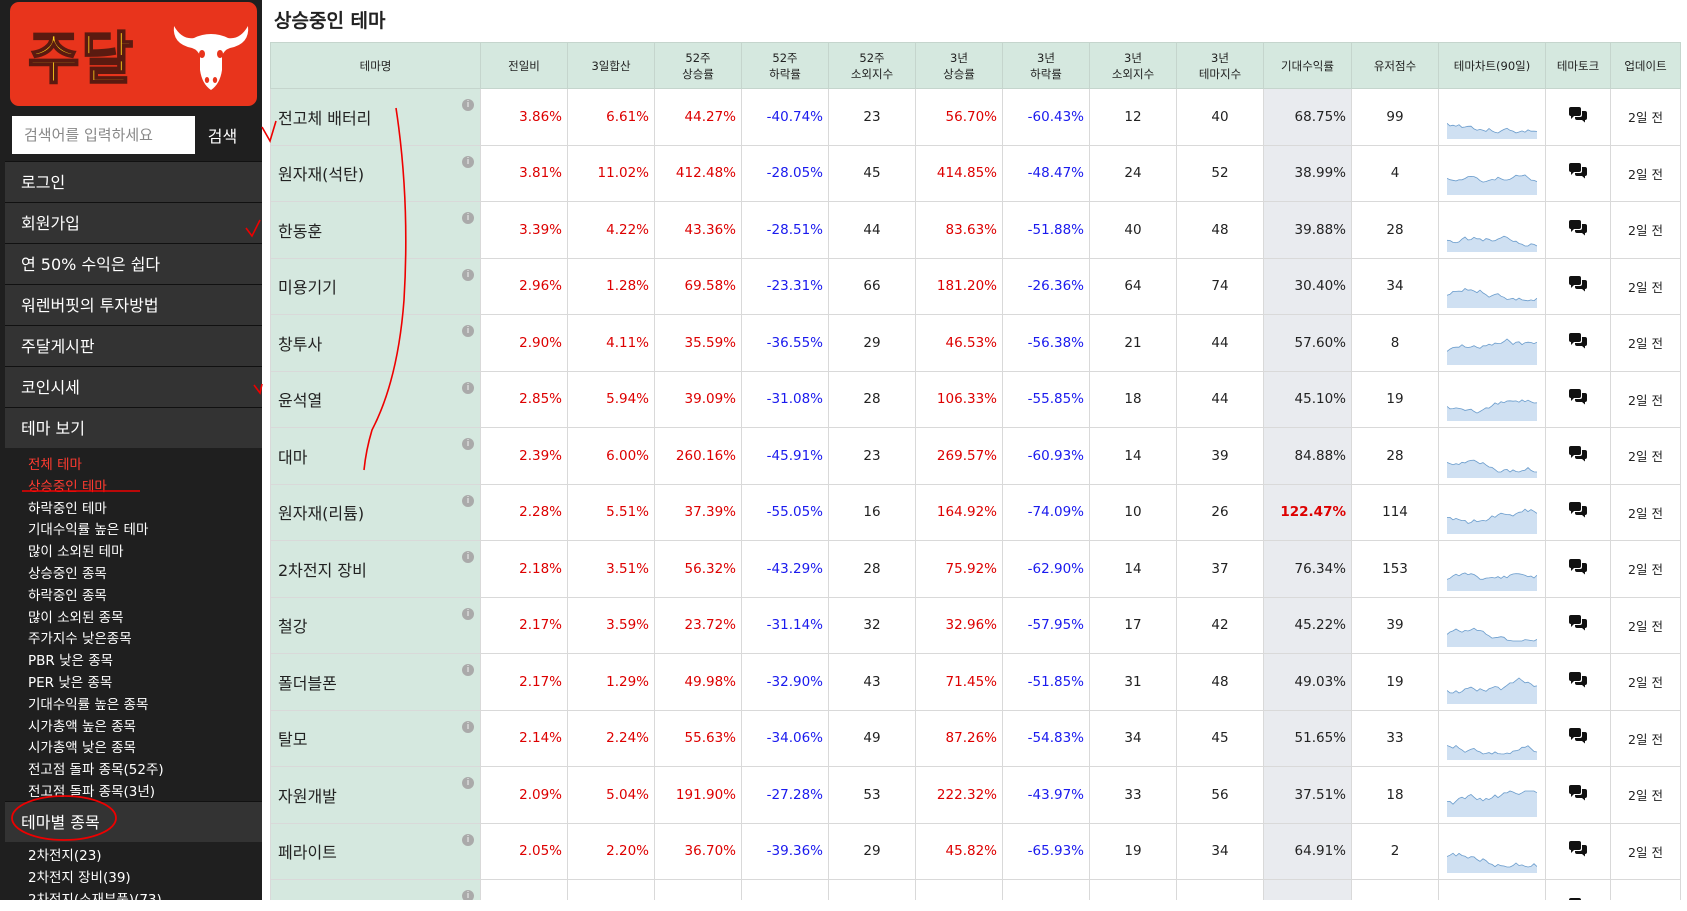 This screenshot has height=911, width=1687. I want to click on column-header: 3일합산, so click(611, 66).